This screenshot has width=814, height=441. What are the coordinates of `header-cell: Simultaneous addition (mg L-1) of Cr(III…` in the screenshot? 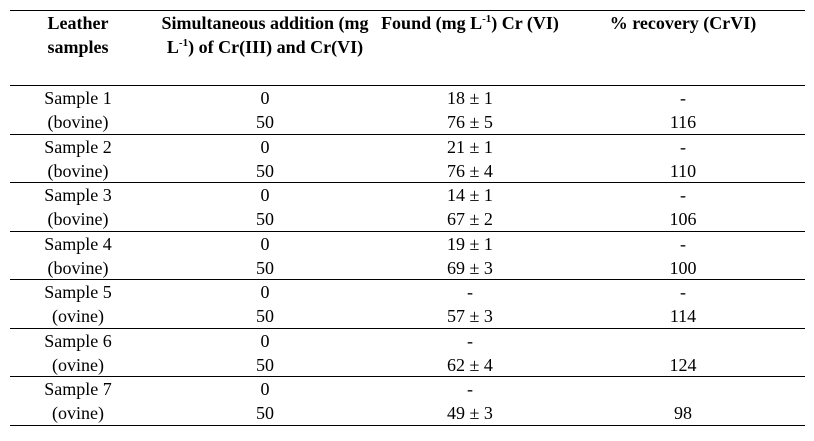 It's located at (265, 35).